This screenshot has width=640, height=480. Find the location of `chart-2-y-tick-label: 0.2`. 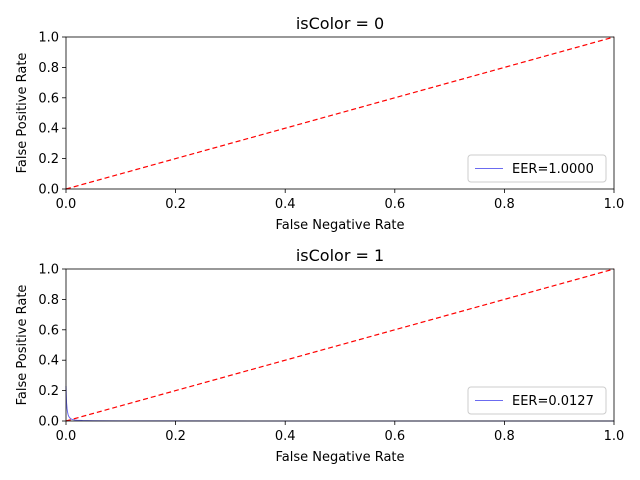

chart-2-y-tick-label: 0.2 is located at coordinates (48, 391).